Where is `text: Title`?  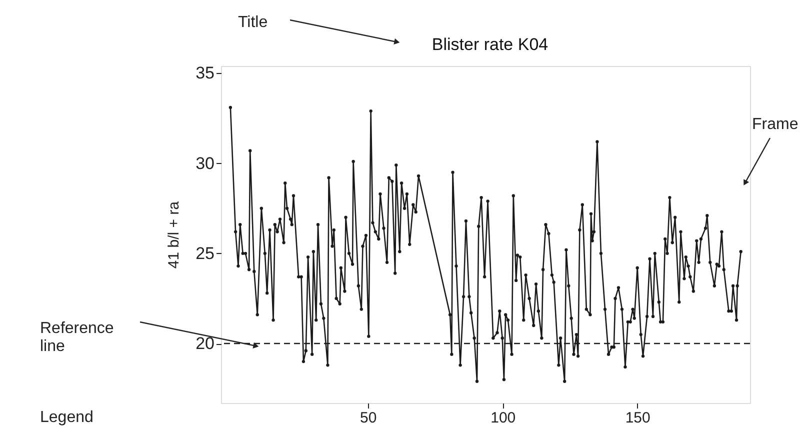
text: Title is located at coordinates (253, 22).